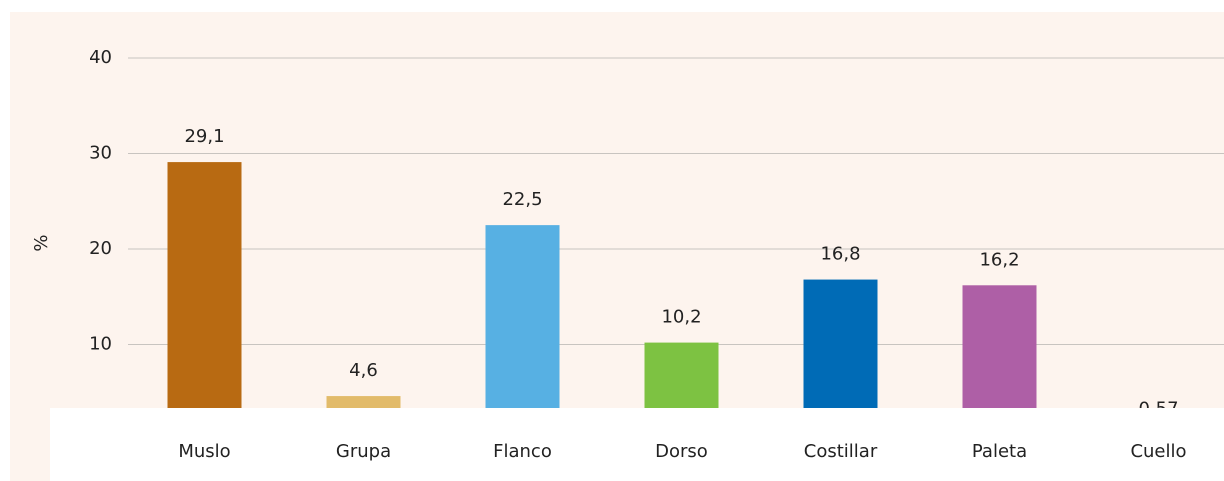  What do you see at coordinates (681, 317) in the screenshot?
I see `value-label: 10,2` at bounding box center [681, 317].